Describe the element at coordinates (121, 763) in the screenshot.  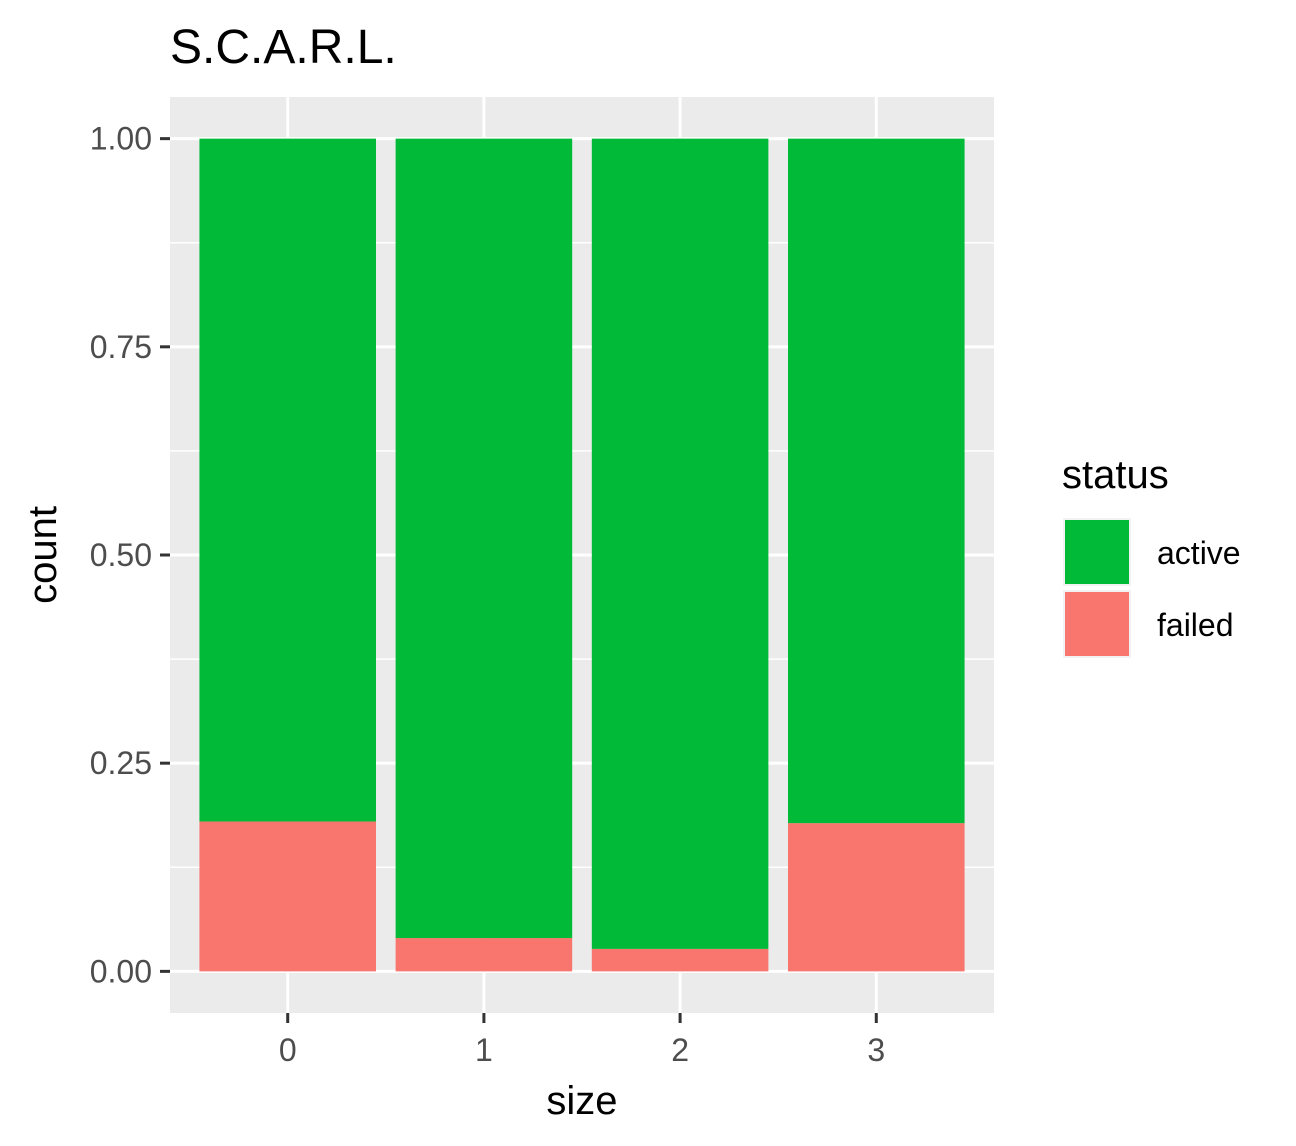
I see `y-tick-label: 0.25` at that location.